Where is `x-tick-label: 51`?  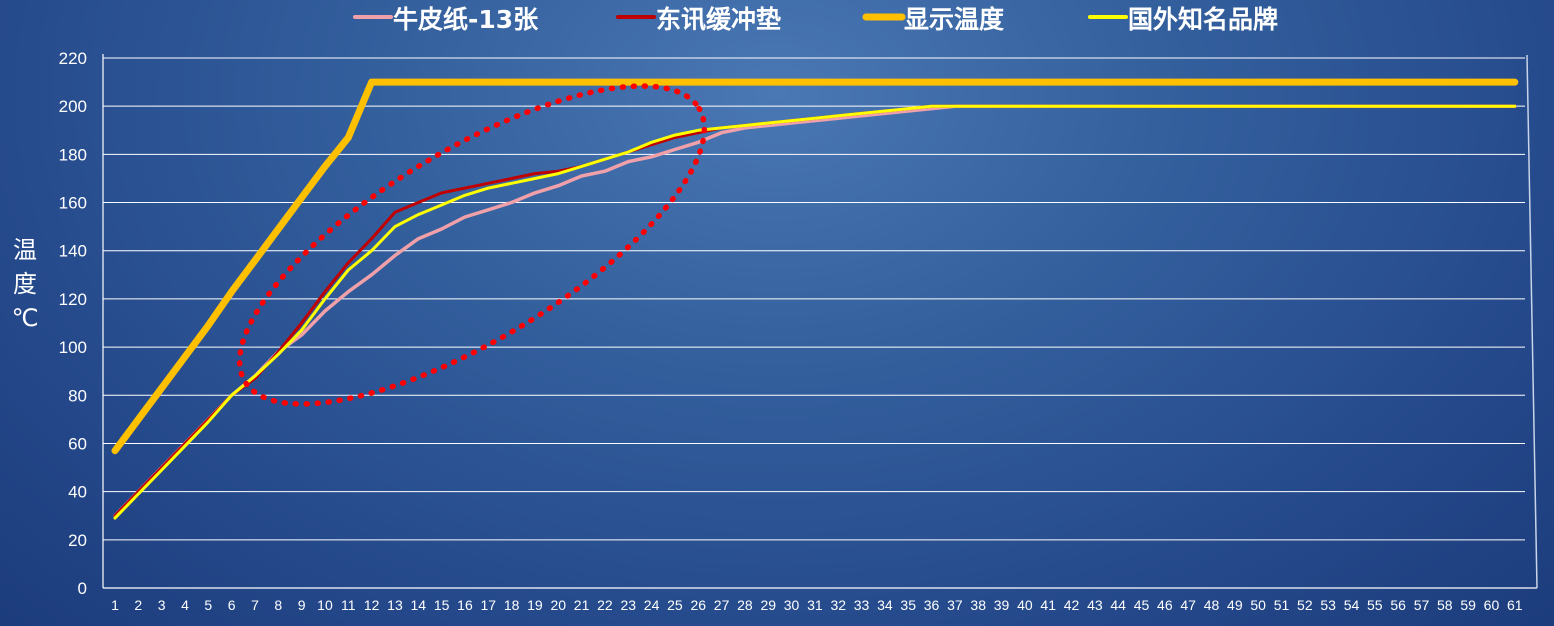
x-tick-label: 51 is located at coordinates (1282, 605).